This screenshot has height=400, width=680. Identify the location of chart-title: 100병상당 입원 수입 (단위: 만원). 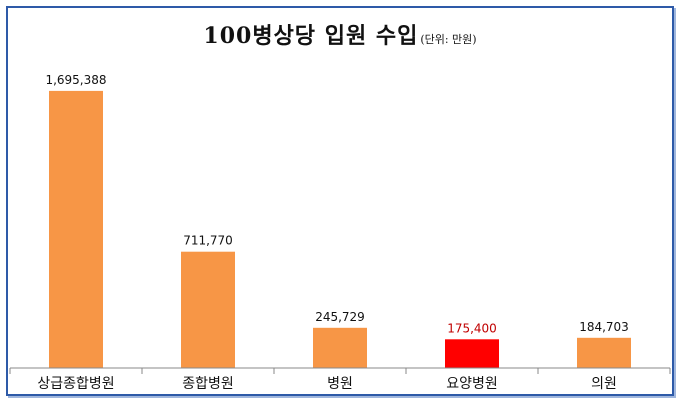
(340, 34).